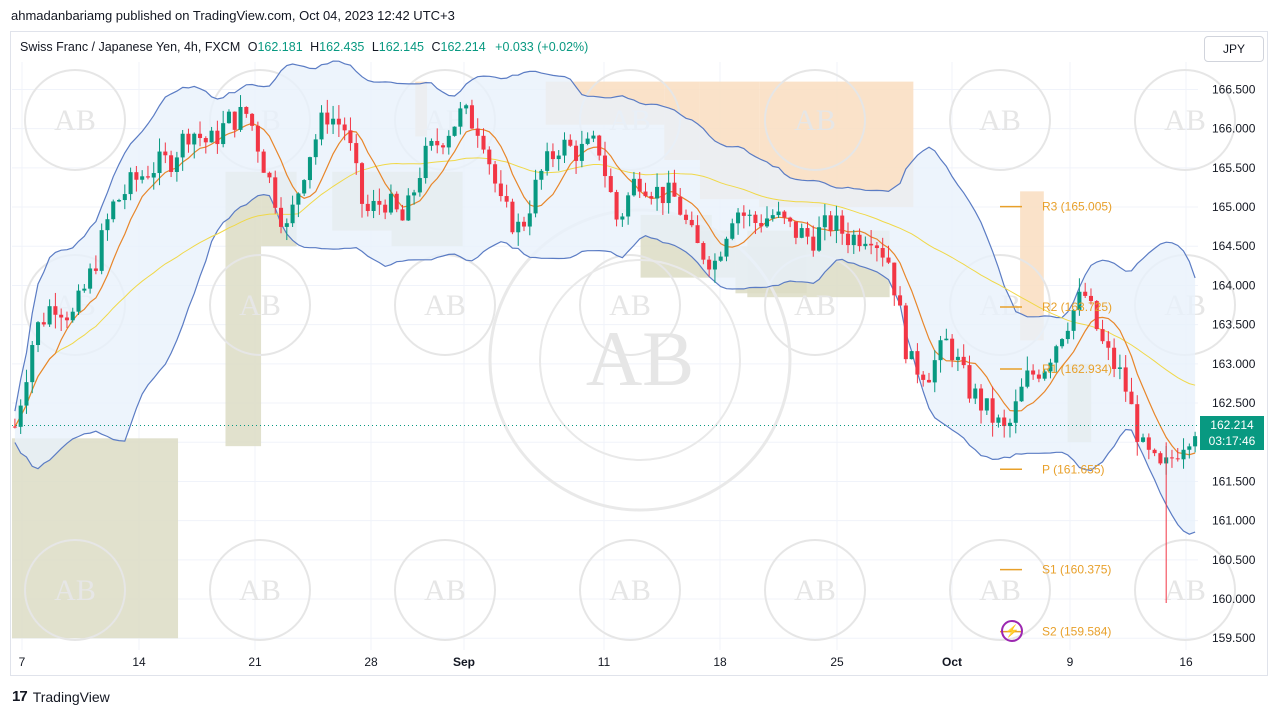 This screenshot has width=1280, height=716. I want to click on y-tick-label: 159.500, so click(1234, 638).